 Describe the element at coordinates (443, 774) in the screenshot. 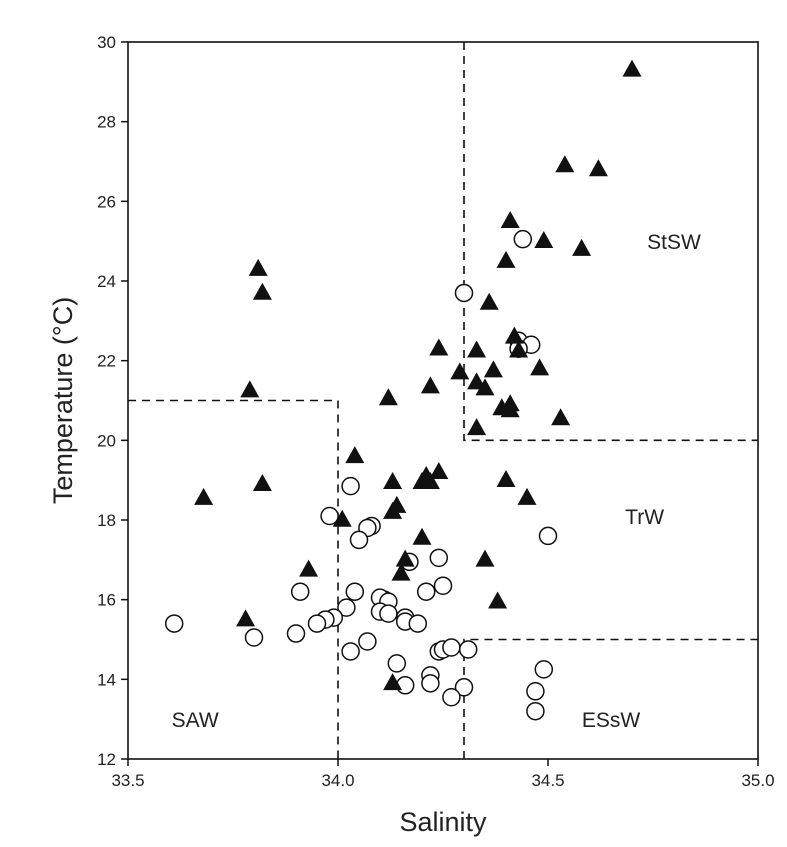

I see `x-axis-ticks: 33.5 34.0 34.5 35.0` at that location.